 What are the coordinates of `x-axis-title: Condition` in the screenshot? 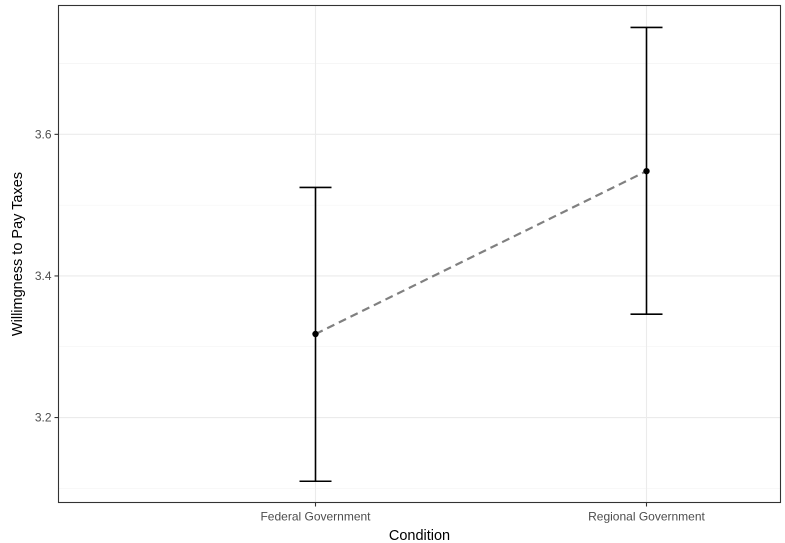 It's located at (419, 535).